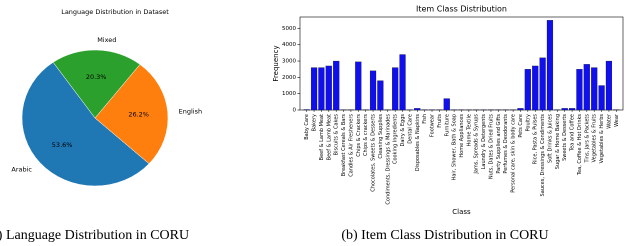  What do you see at coordinates (543, 155) in the screenshot?
I see `x-tick-label: Sauces, Dressings & Condiments` at bounding box center [543, 155].